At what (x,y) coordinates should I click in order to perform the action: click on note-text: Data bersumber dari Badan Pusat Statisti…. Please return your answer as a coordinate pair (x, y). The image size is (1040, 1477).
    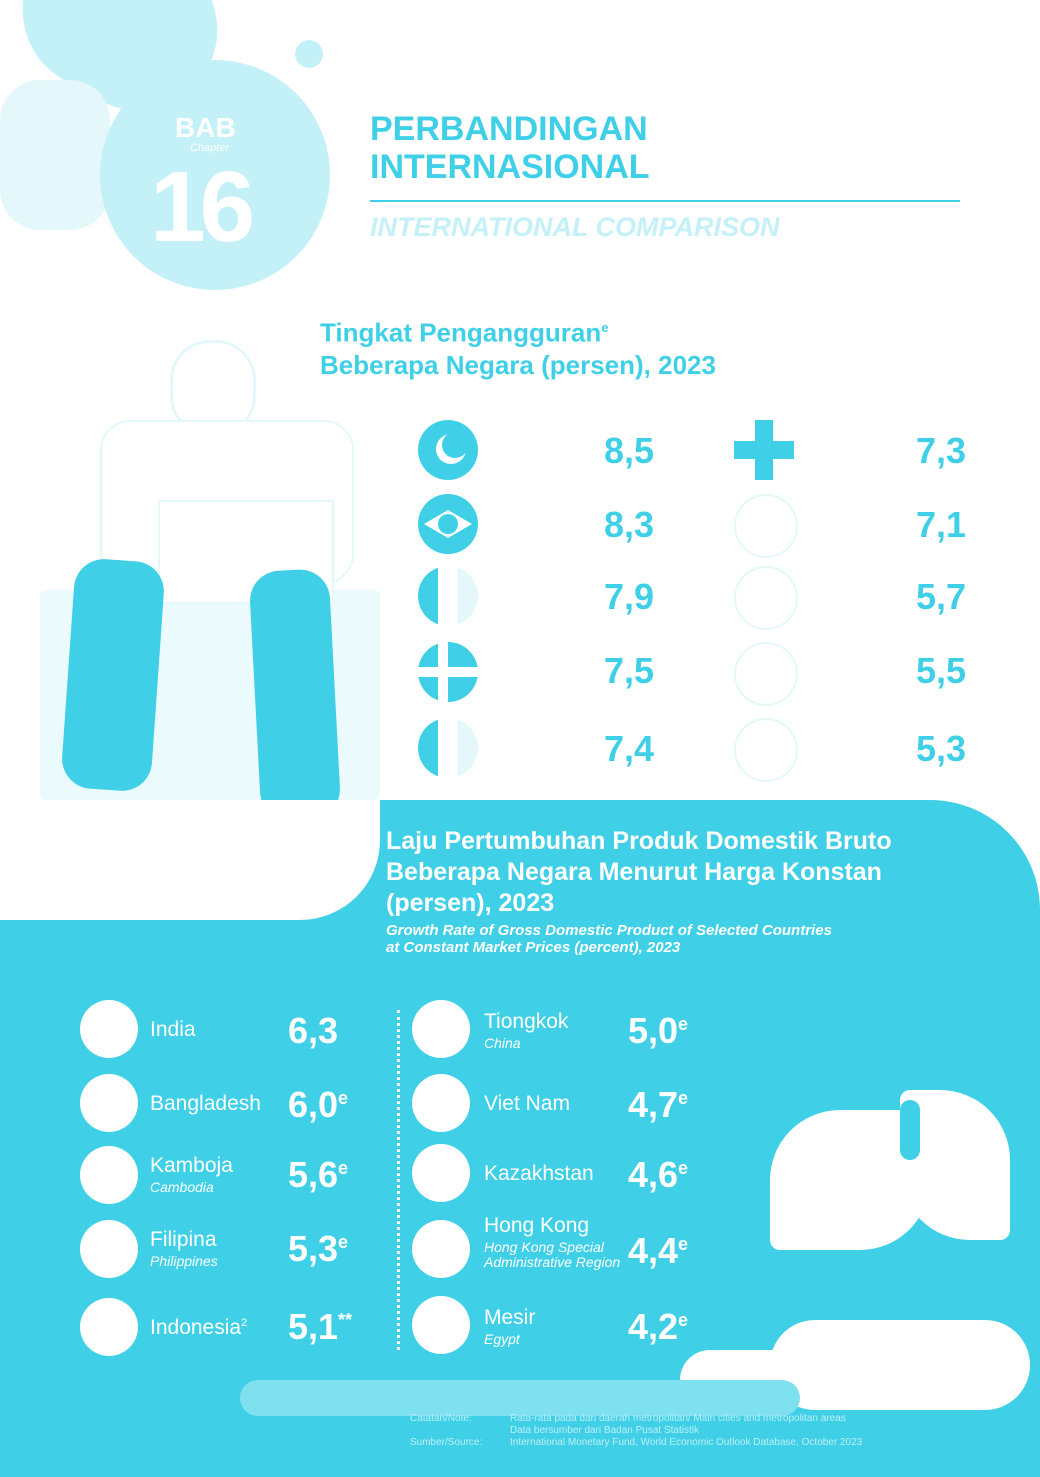
    Looking at the image, I should click on (604, 1430).